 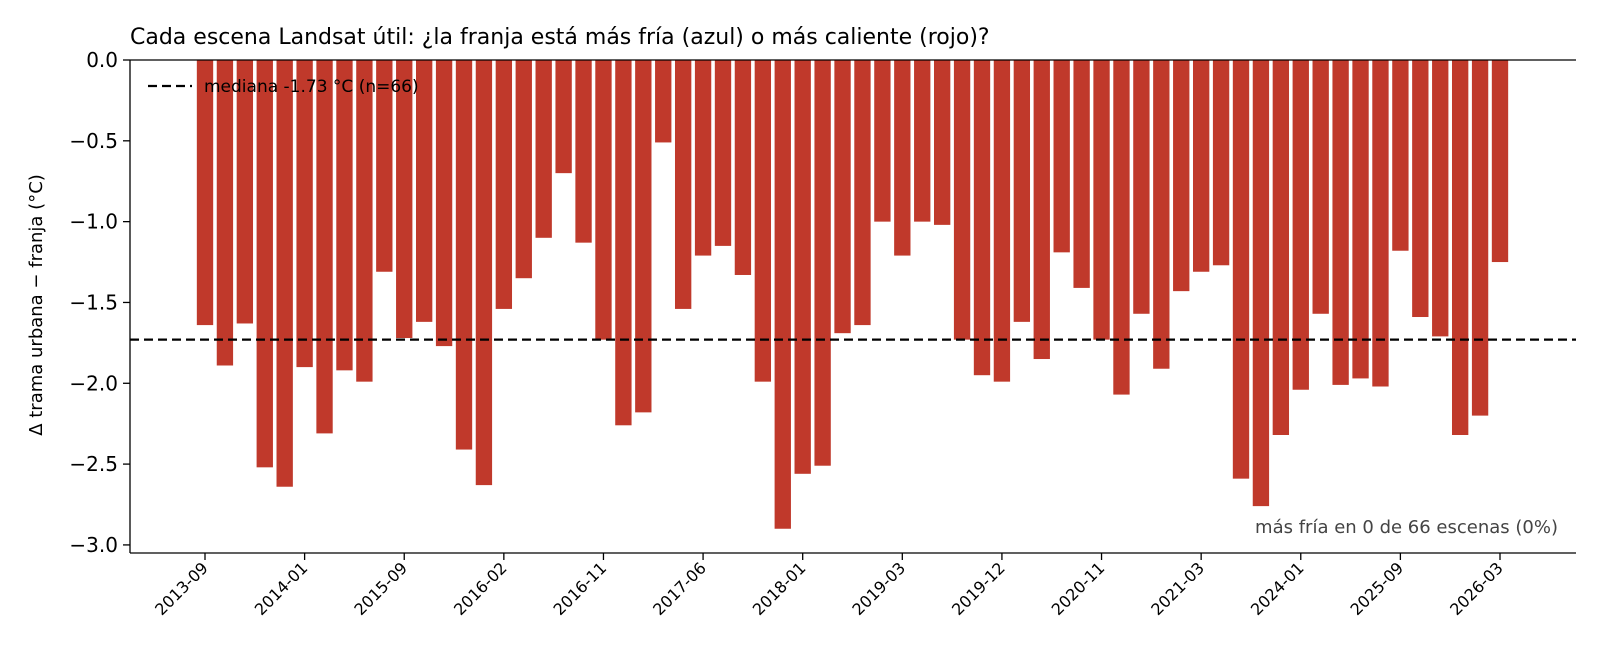 I want to click on legend: mediana -1.73 °C (n=66), so click(x=283, y=87).